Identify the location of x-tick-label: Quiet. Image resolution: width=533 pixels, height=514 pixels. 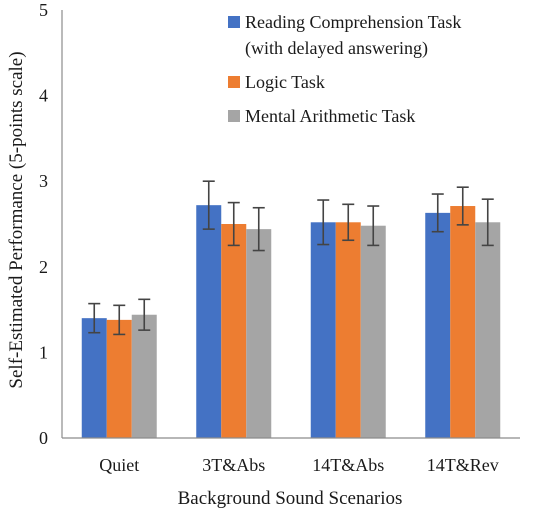
(119, 465).